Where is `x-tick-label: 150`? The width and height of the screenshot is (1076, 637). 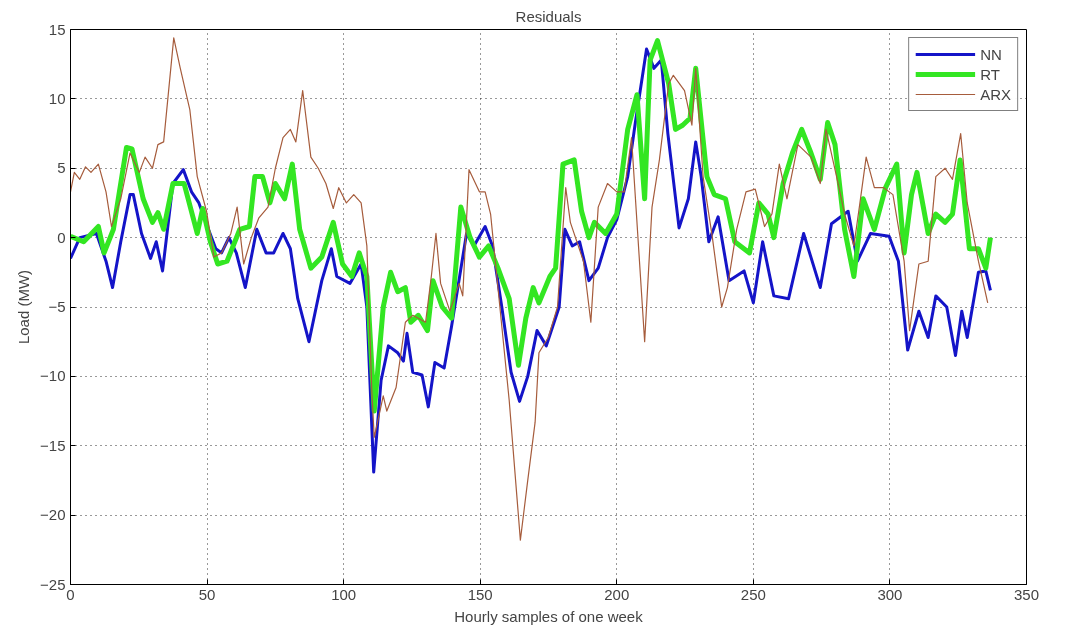
x-tick-label: 150 is located at coordinates (480, 594).